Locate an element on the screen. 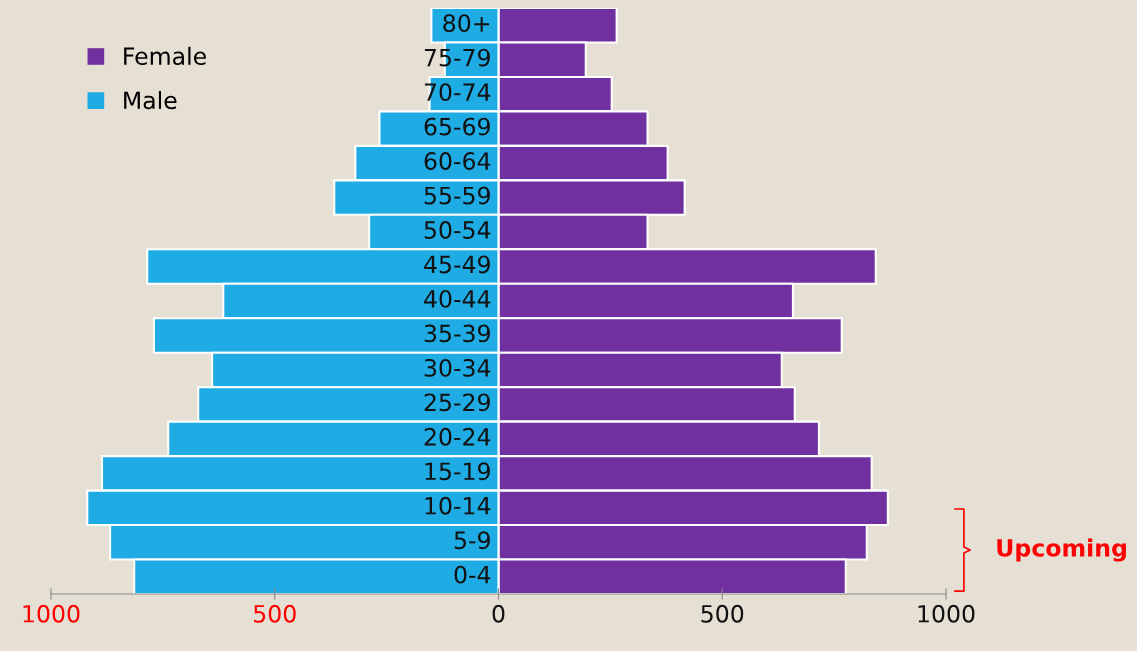 This screenshot has height=651, width=1137. y-tick-label: 40-44 is located at coordinates (457, 298).